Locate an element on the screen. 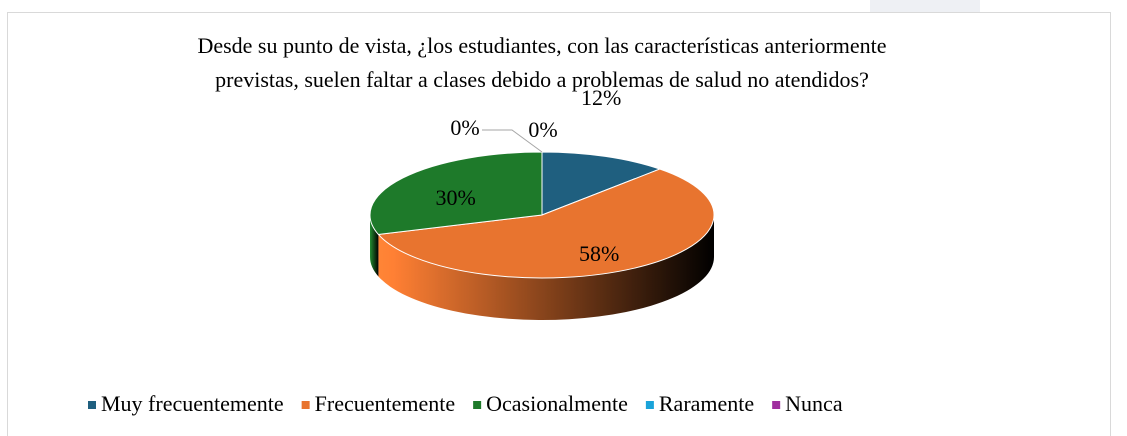  legend-label: Frecuentemente is located at coordinates (385, 403).